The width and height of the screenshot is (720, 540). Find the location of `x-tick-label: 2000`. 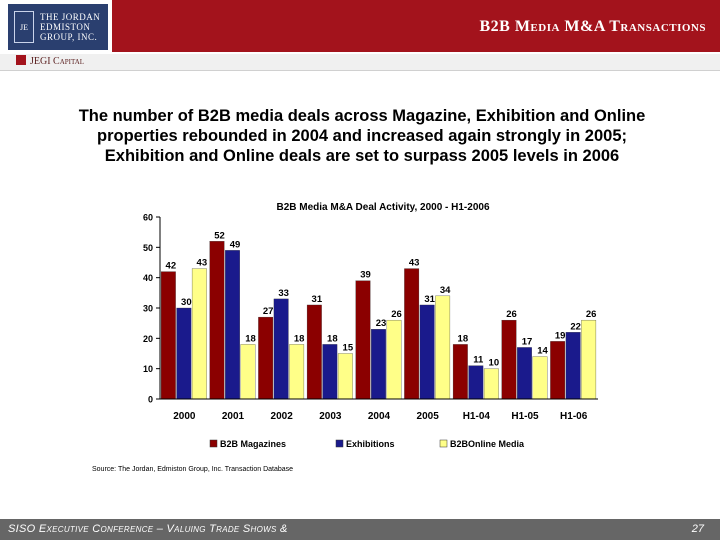

x-tick-label: 2000 is located at coordinates (184, 416).